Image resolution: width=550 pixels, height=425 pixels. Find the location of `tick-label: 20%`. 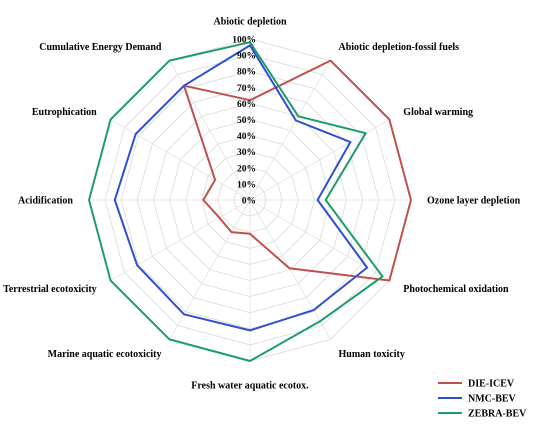

tick-label: 20% is located at coordinates (246, 169).